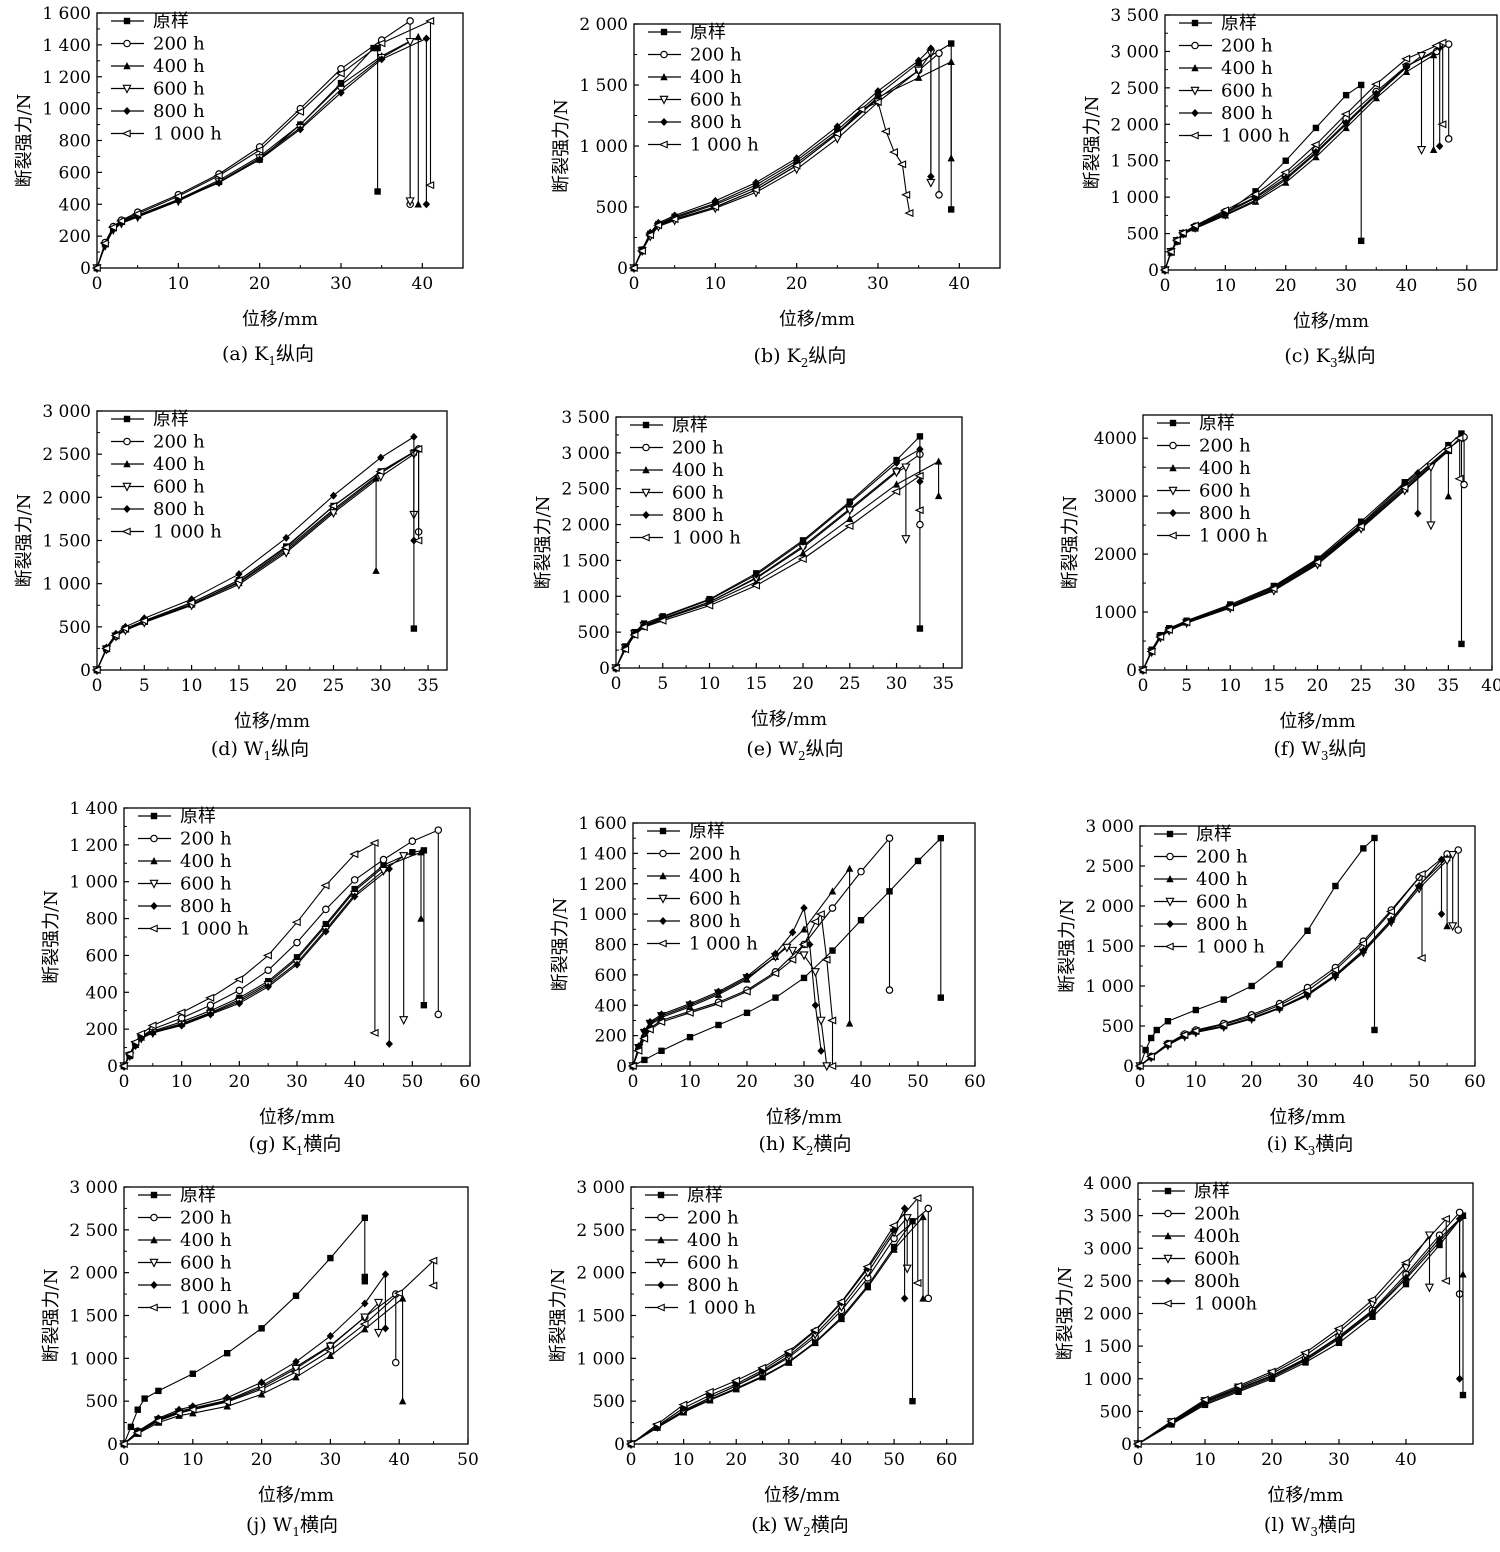 The height and width of the screenshot is (1552, 1500). I want to click on y-tick-label: 400, so click(611, 1006).